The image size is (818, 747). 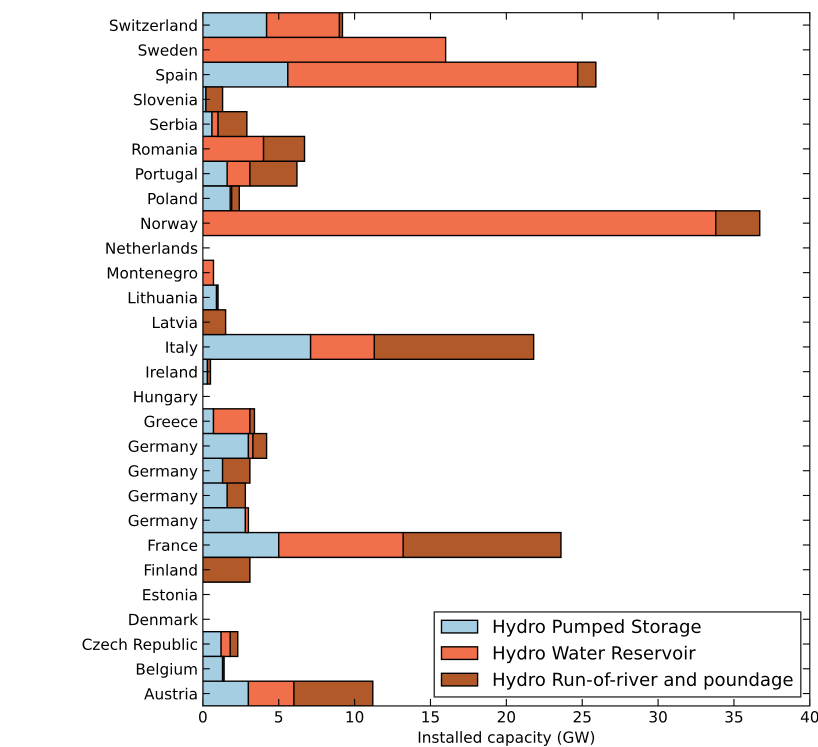 I want to click on y-tick-label: Greece, so click(x=171, y=422).